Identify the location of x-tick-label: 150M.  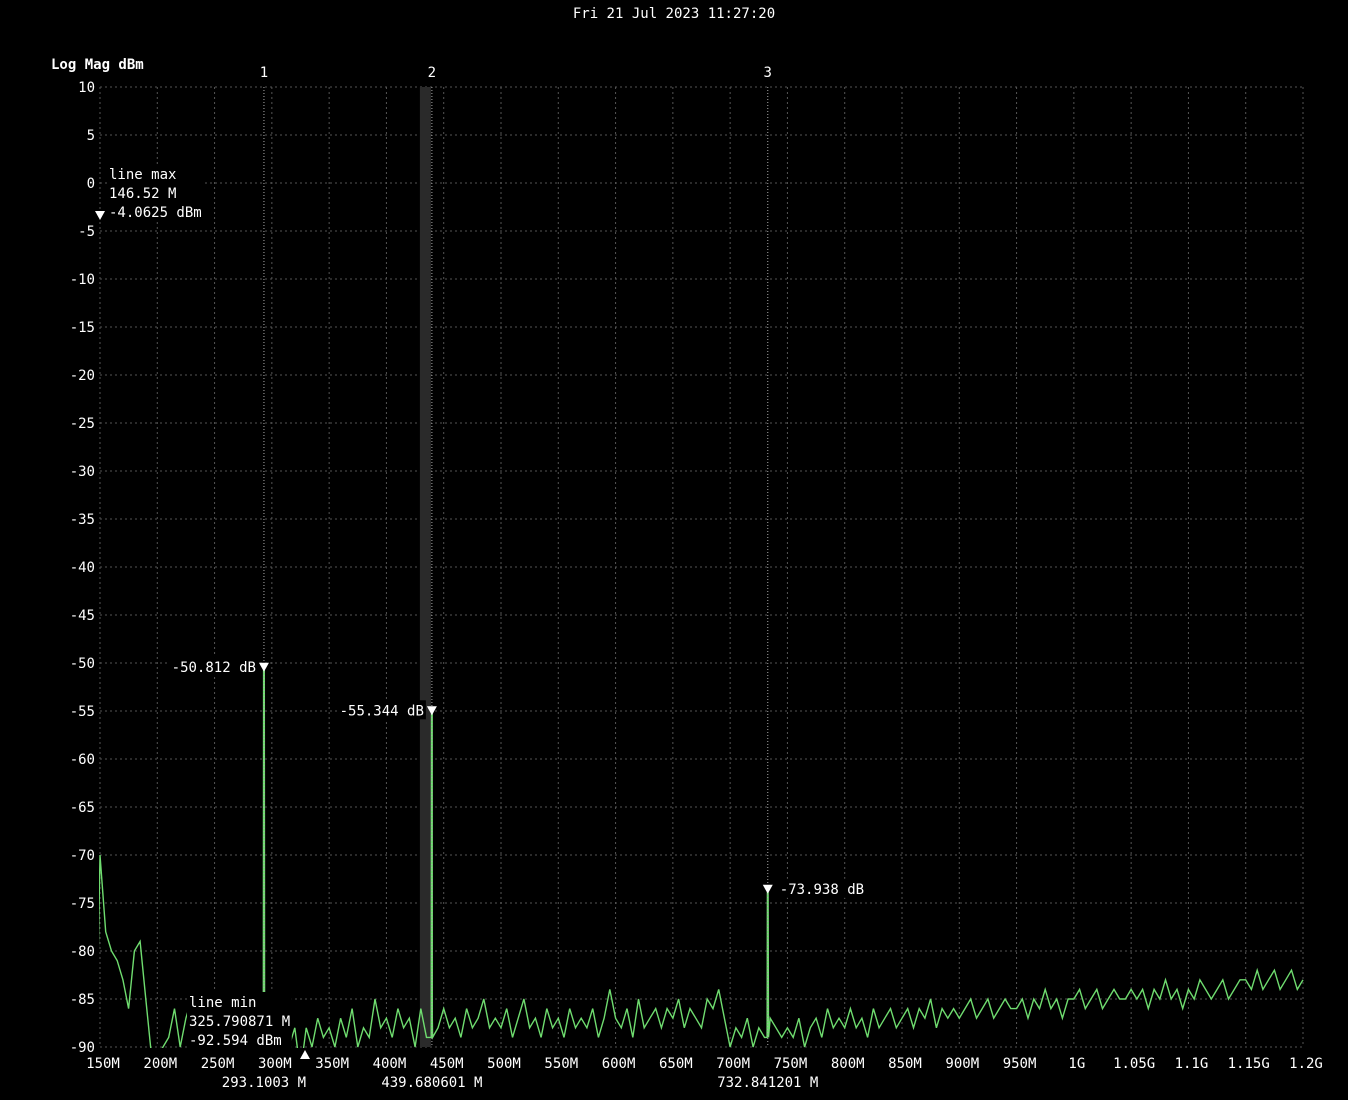
(103, 1064).